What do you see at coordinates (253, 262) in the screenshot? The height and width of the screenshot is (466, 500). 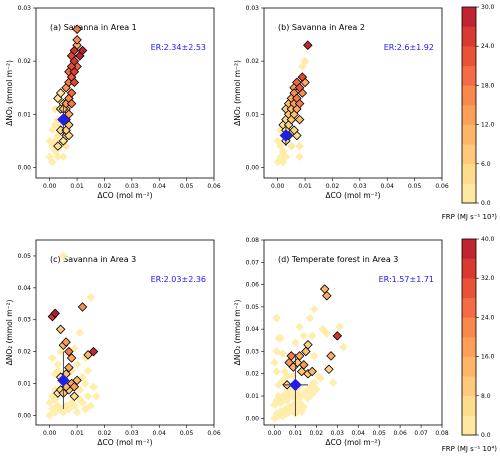 I see `y-tick-label: 0.07` at bounding box center [253, 262].